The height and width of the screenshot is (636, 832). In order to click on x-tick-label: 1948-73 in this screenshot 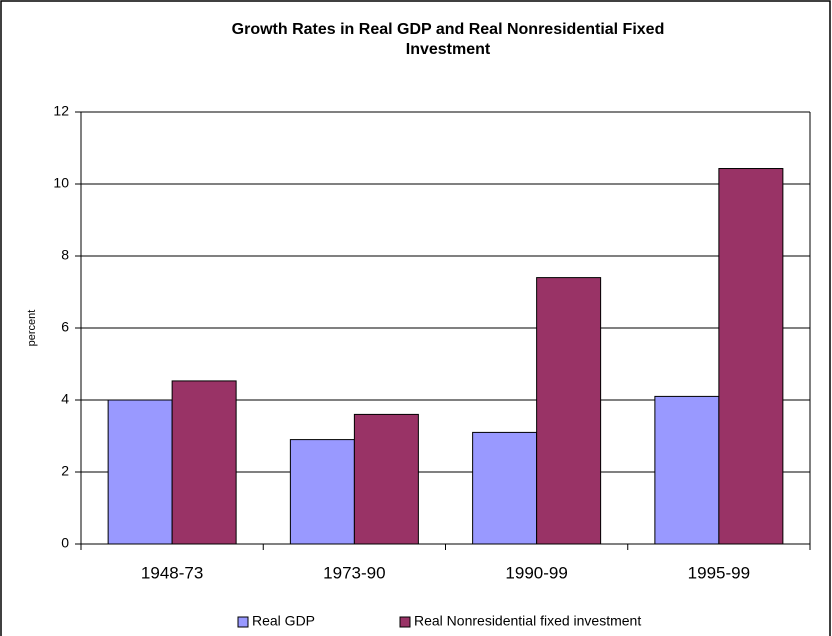, I will do `click(172, 572)`.